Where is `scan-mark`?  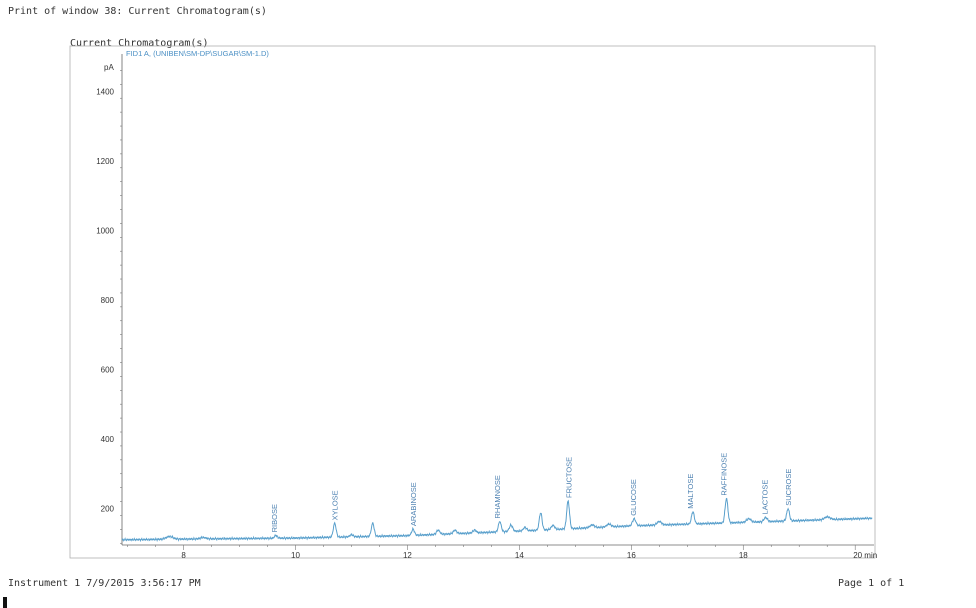
scan-mark is located at coordinates (5, 602).